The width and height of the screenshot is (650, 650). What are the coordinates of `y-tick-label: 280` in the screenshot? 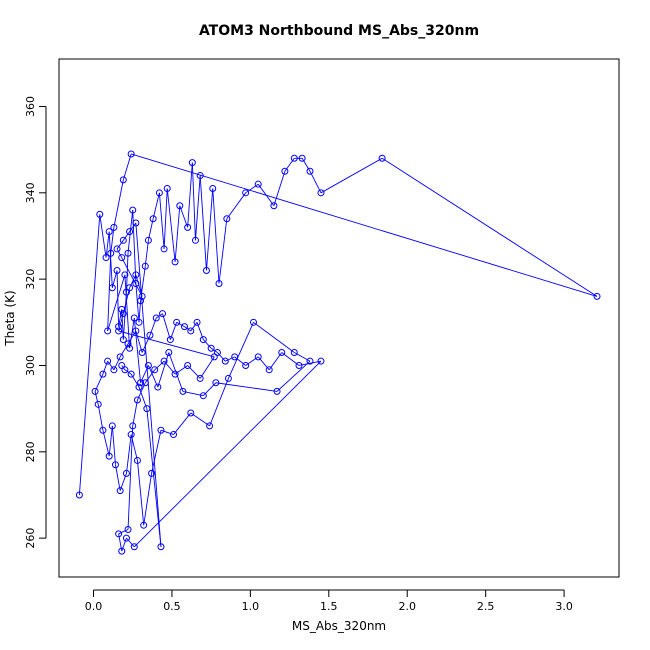 It's located at (30, 451).